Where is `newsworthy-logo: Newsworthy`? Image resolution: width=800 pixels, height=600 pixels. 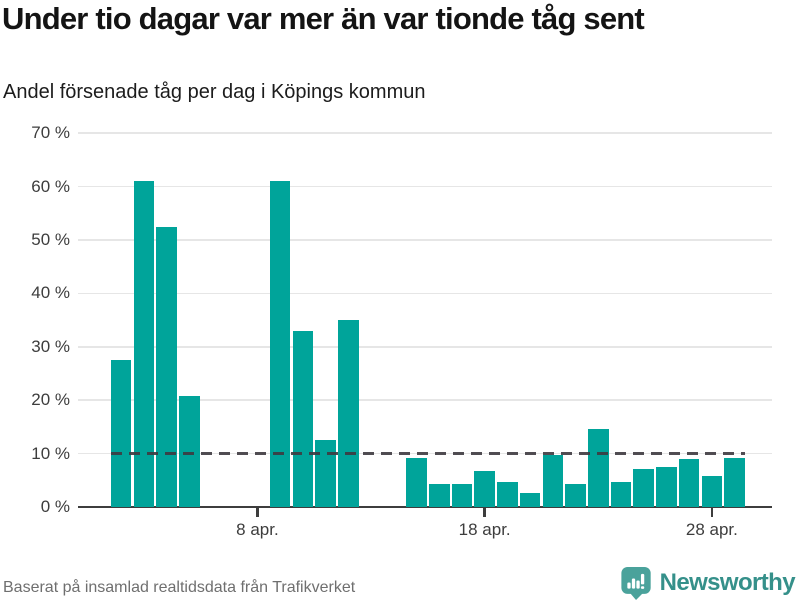 newsworthy-logo: Newsworthy is located at coordinates (708, 583).